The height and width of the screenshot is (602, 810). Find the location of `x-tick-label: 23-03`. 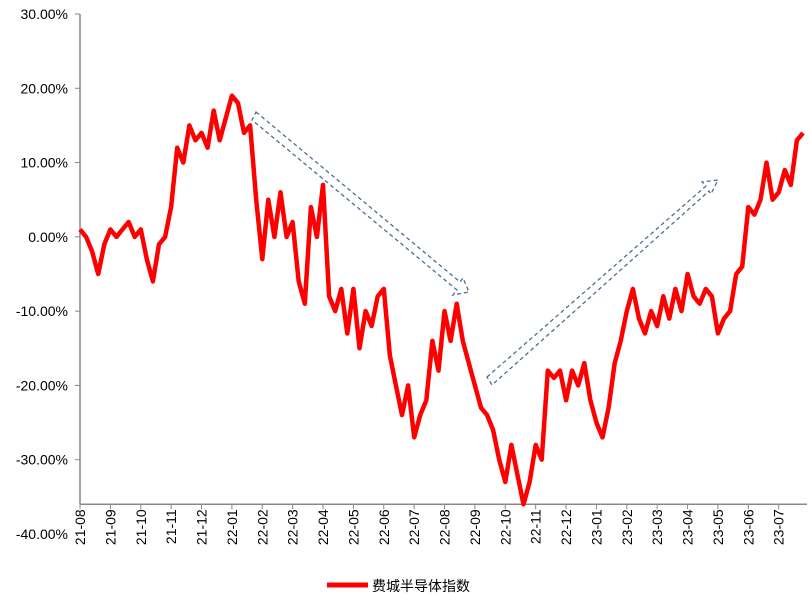

x-tick-label: 23-03 is located at coordinates (657, 527).